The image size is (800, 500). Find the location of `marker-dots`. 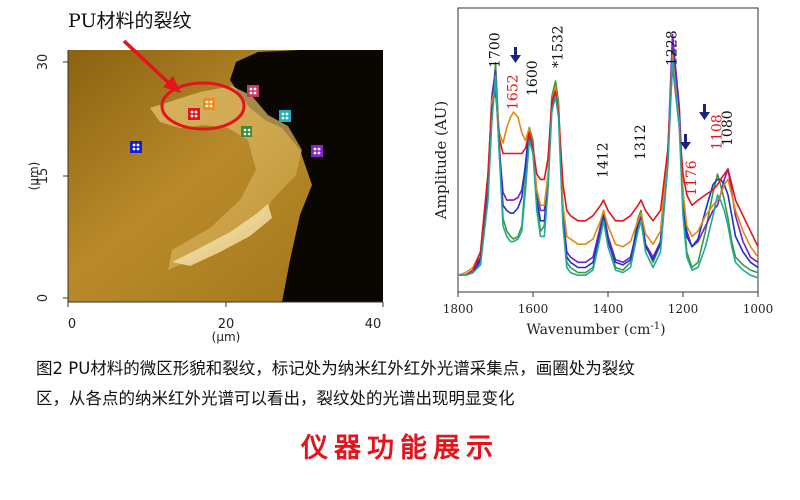

marker-dots is located at coordinates (226, 121).